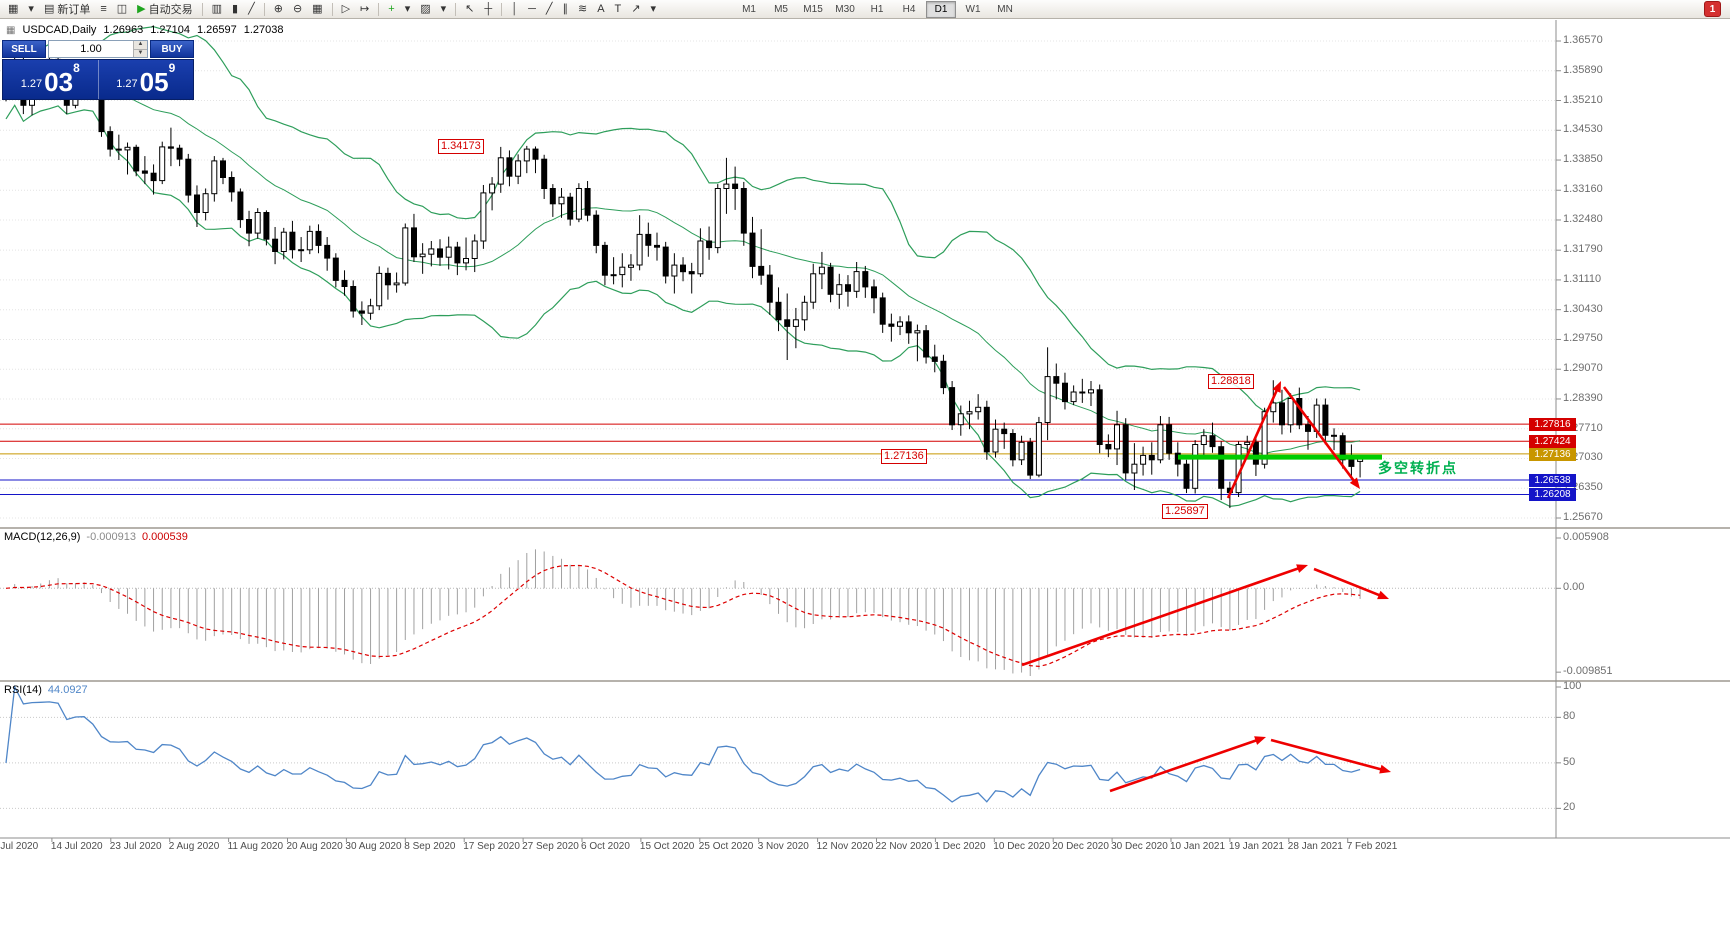 The image size is (1730, 941). I want to click on buy-price-prefix: 1.27, so click(127, 84).